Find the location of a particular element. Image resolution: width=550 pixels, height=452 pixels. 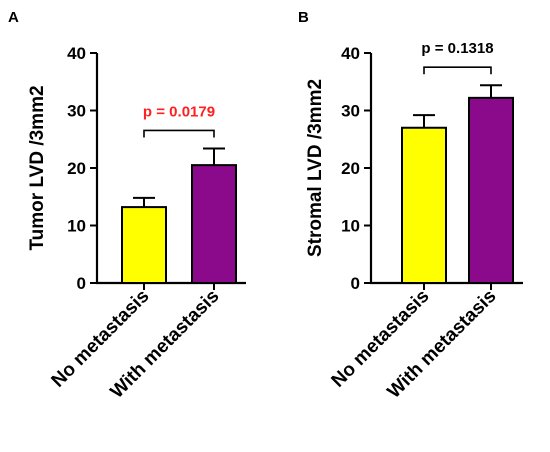

p-value-label: p = 0.0179 is located at coordinates (179, 111).